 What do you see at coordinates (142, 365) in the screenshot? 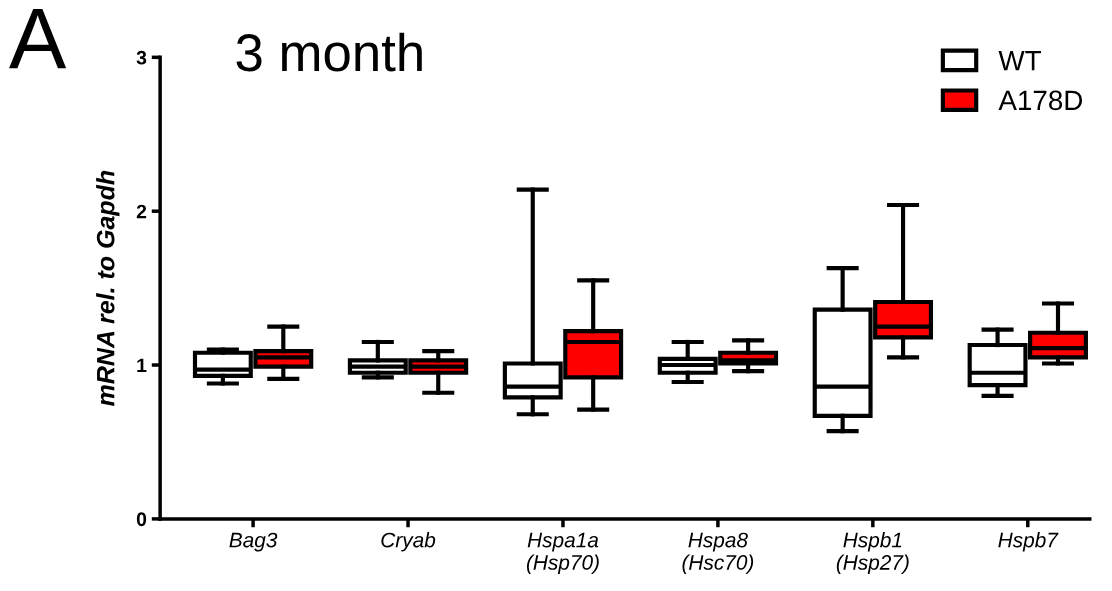
I see `y-tick-label: 1` at bounding box center [142, 365].